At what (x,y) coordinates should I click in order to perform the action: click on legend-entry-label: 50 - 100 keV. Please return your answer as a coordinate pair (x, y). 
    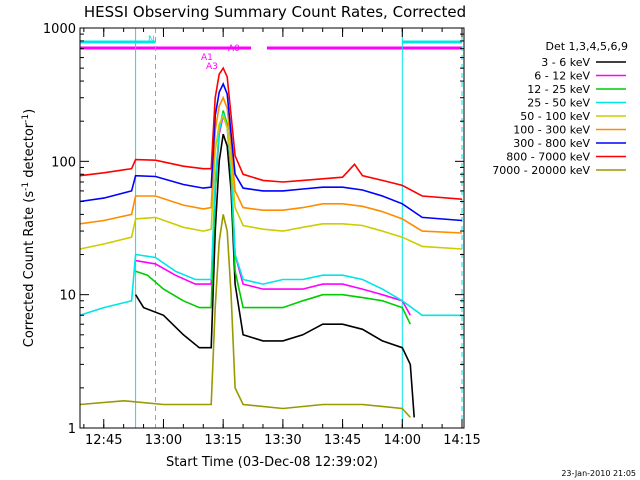
    Looking at the image, I should click on (555, 116).